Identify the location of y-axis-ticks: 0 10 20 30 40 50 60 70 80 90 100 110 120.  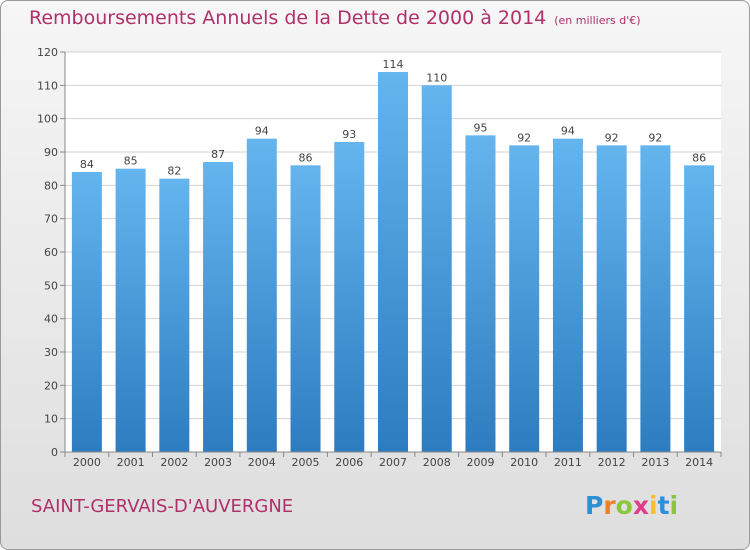
(51, 252).